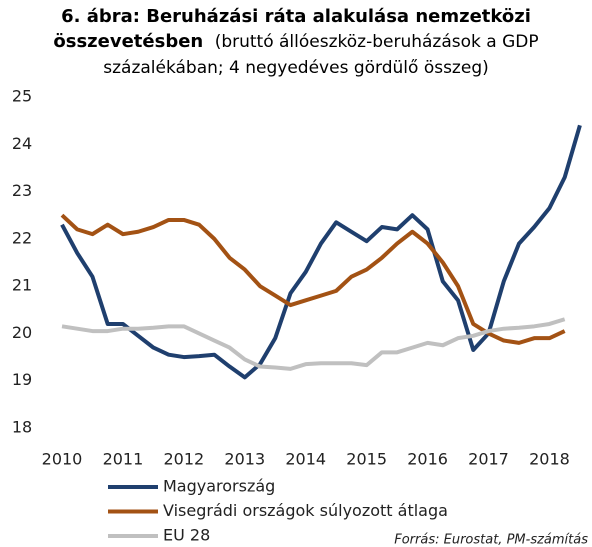 The image size is (592, 547). Describe the element at coordinates (62, 459) in the screenshot. I see `x-tick-label: 2010` at that location.